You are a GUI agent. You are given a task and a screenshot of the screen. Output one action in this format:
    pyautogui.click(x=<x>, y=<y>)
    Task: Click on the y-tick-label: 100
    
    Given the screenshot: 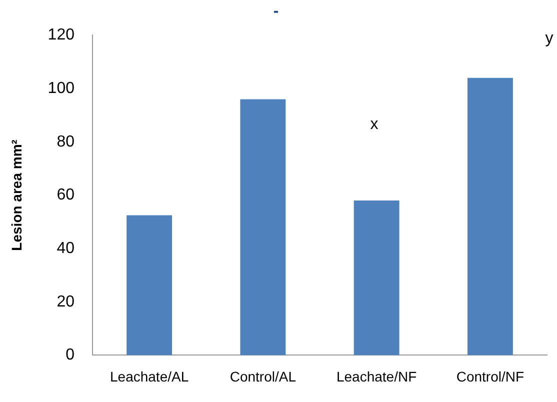 What is the action you would take?
    pyautogui.click(x=61, y=88)
    